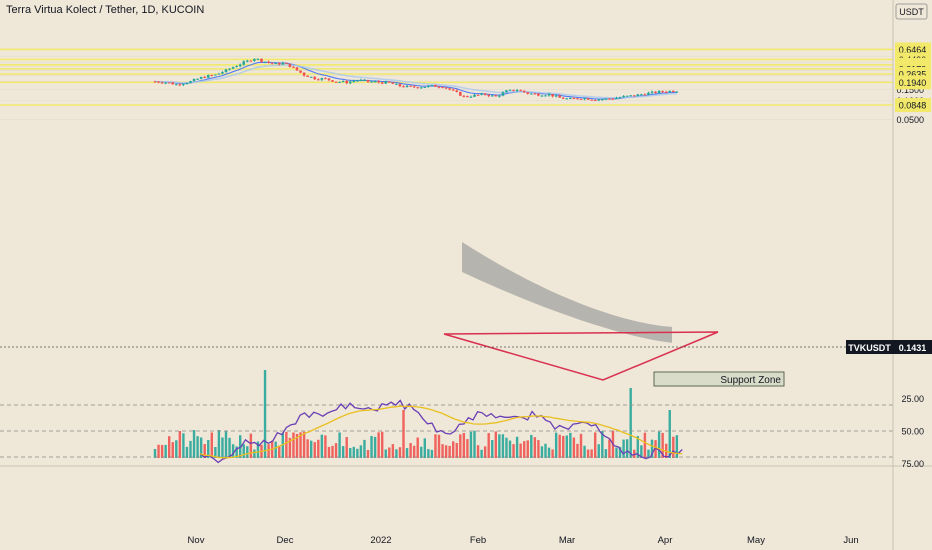  Describe the element at coordinates (750, 380) in the screenshot. I see `support-zone-label: Support Zone` at that location.